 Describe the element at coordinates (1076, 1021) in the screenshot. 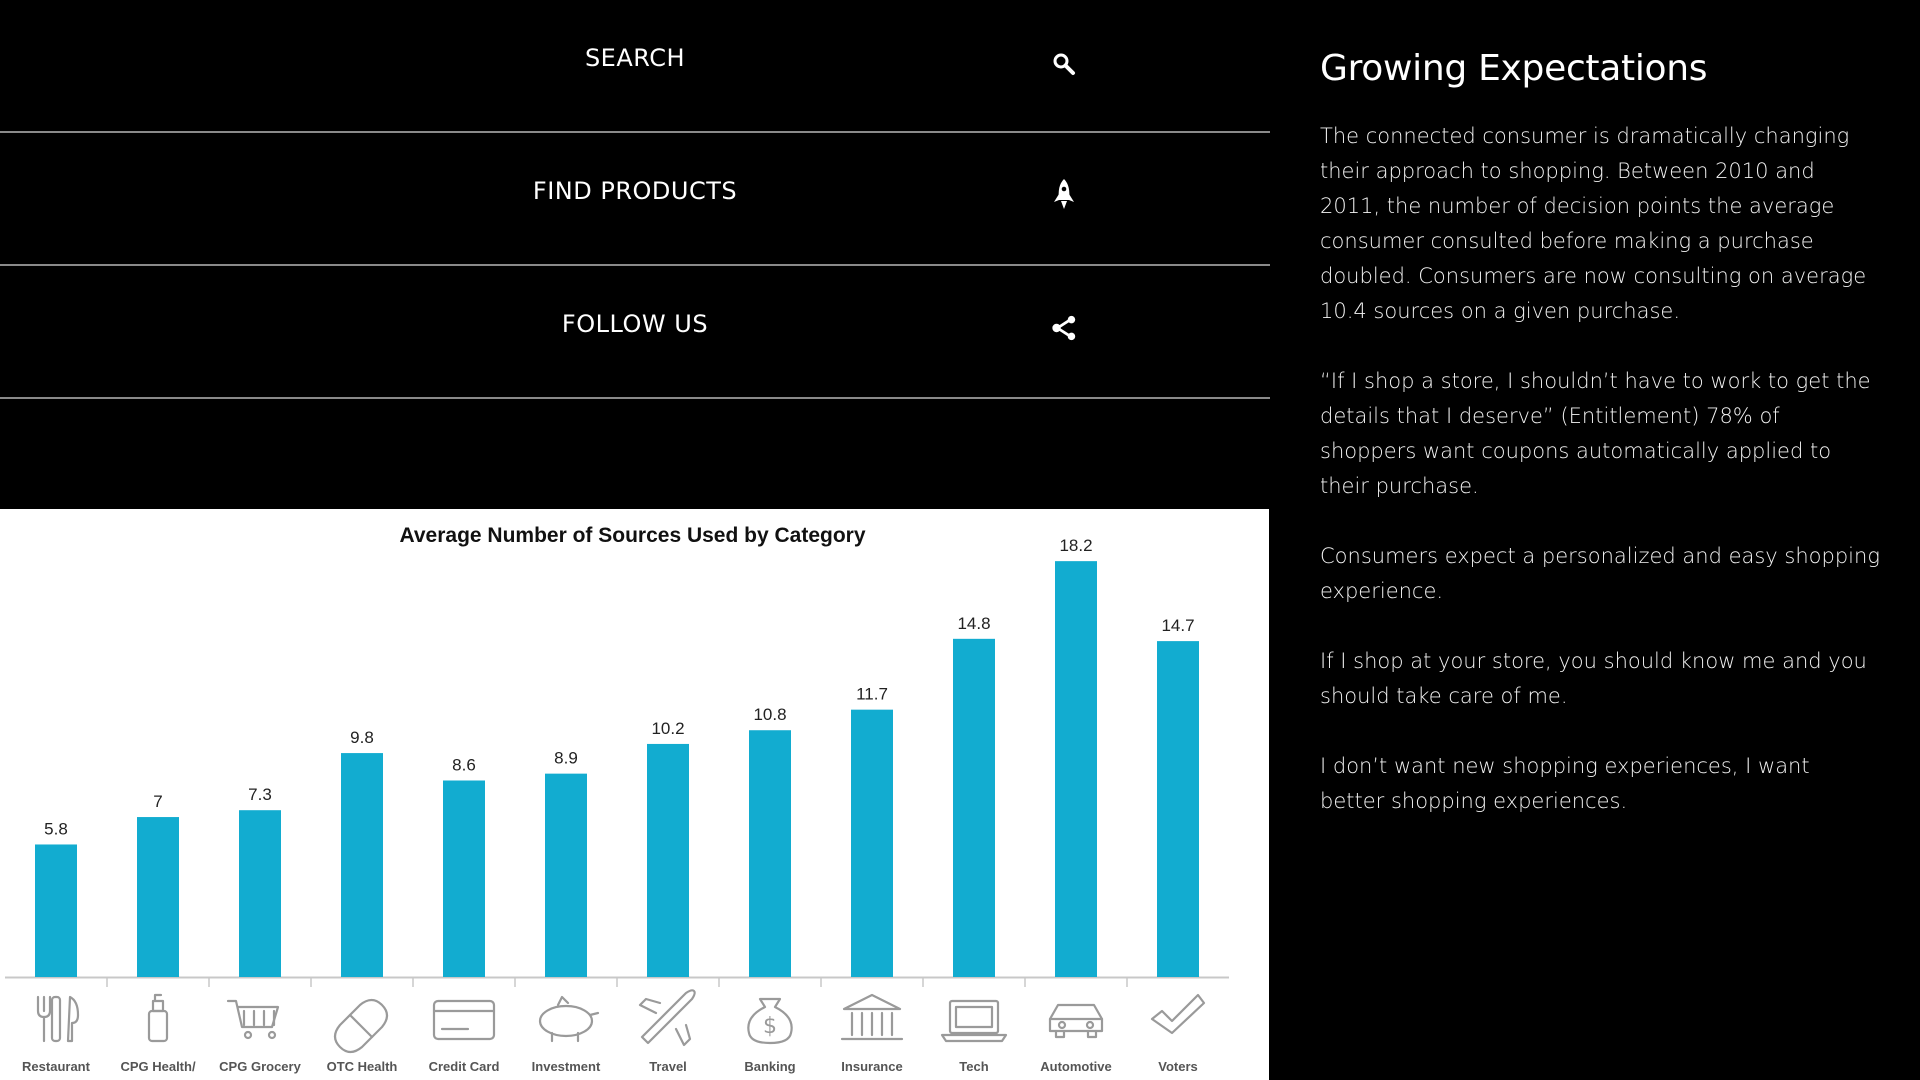

I see `car-icon` at that location.